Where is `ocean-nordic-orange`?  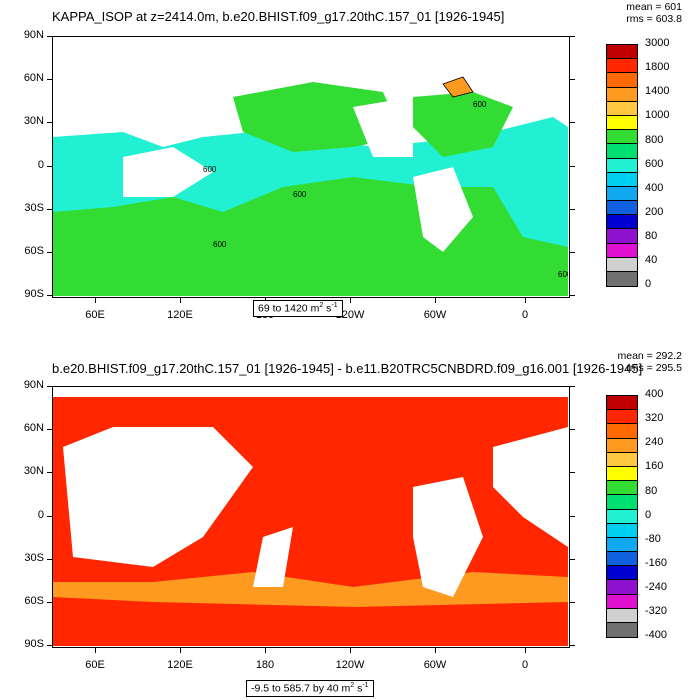 ocean-nordic-orange is located at coordinates (458, 87).